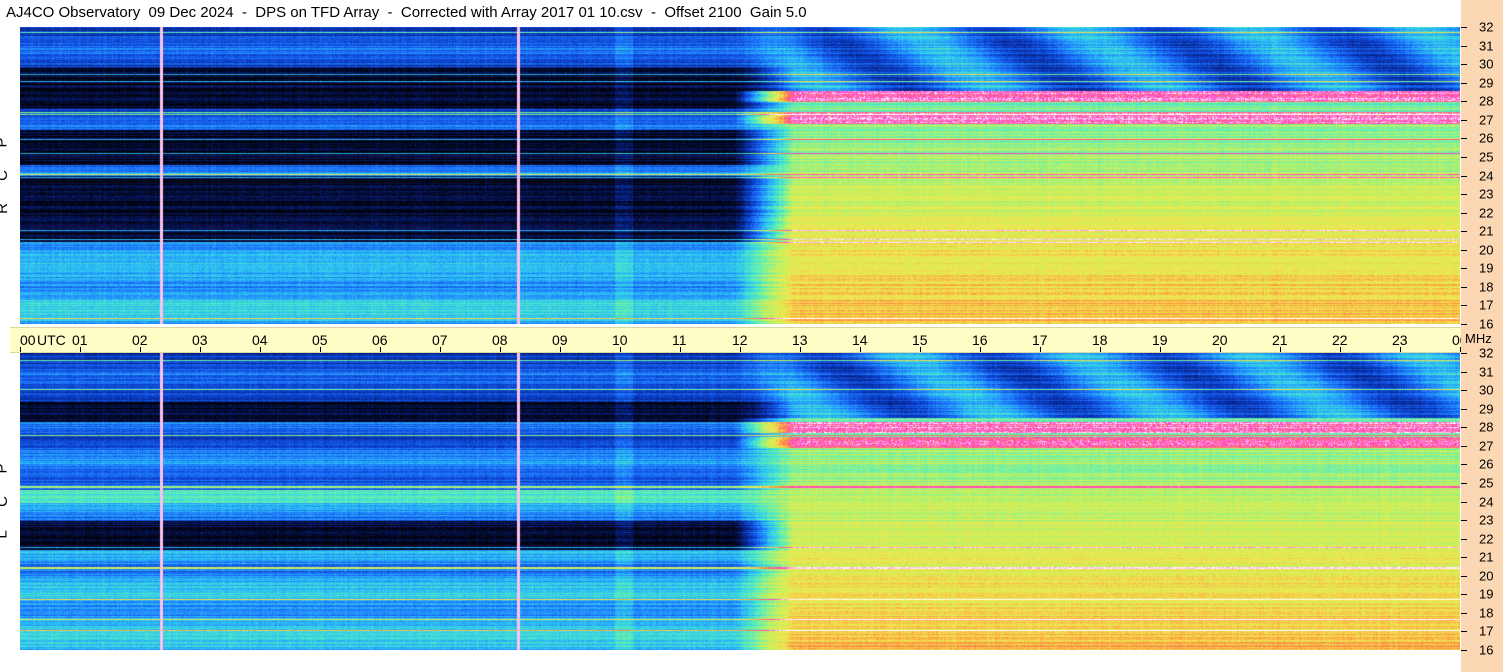 The height and width of the screenshot is (672, 1503). I want to click on utc-tick-label: 03, so click(200, 340).